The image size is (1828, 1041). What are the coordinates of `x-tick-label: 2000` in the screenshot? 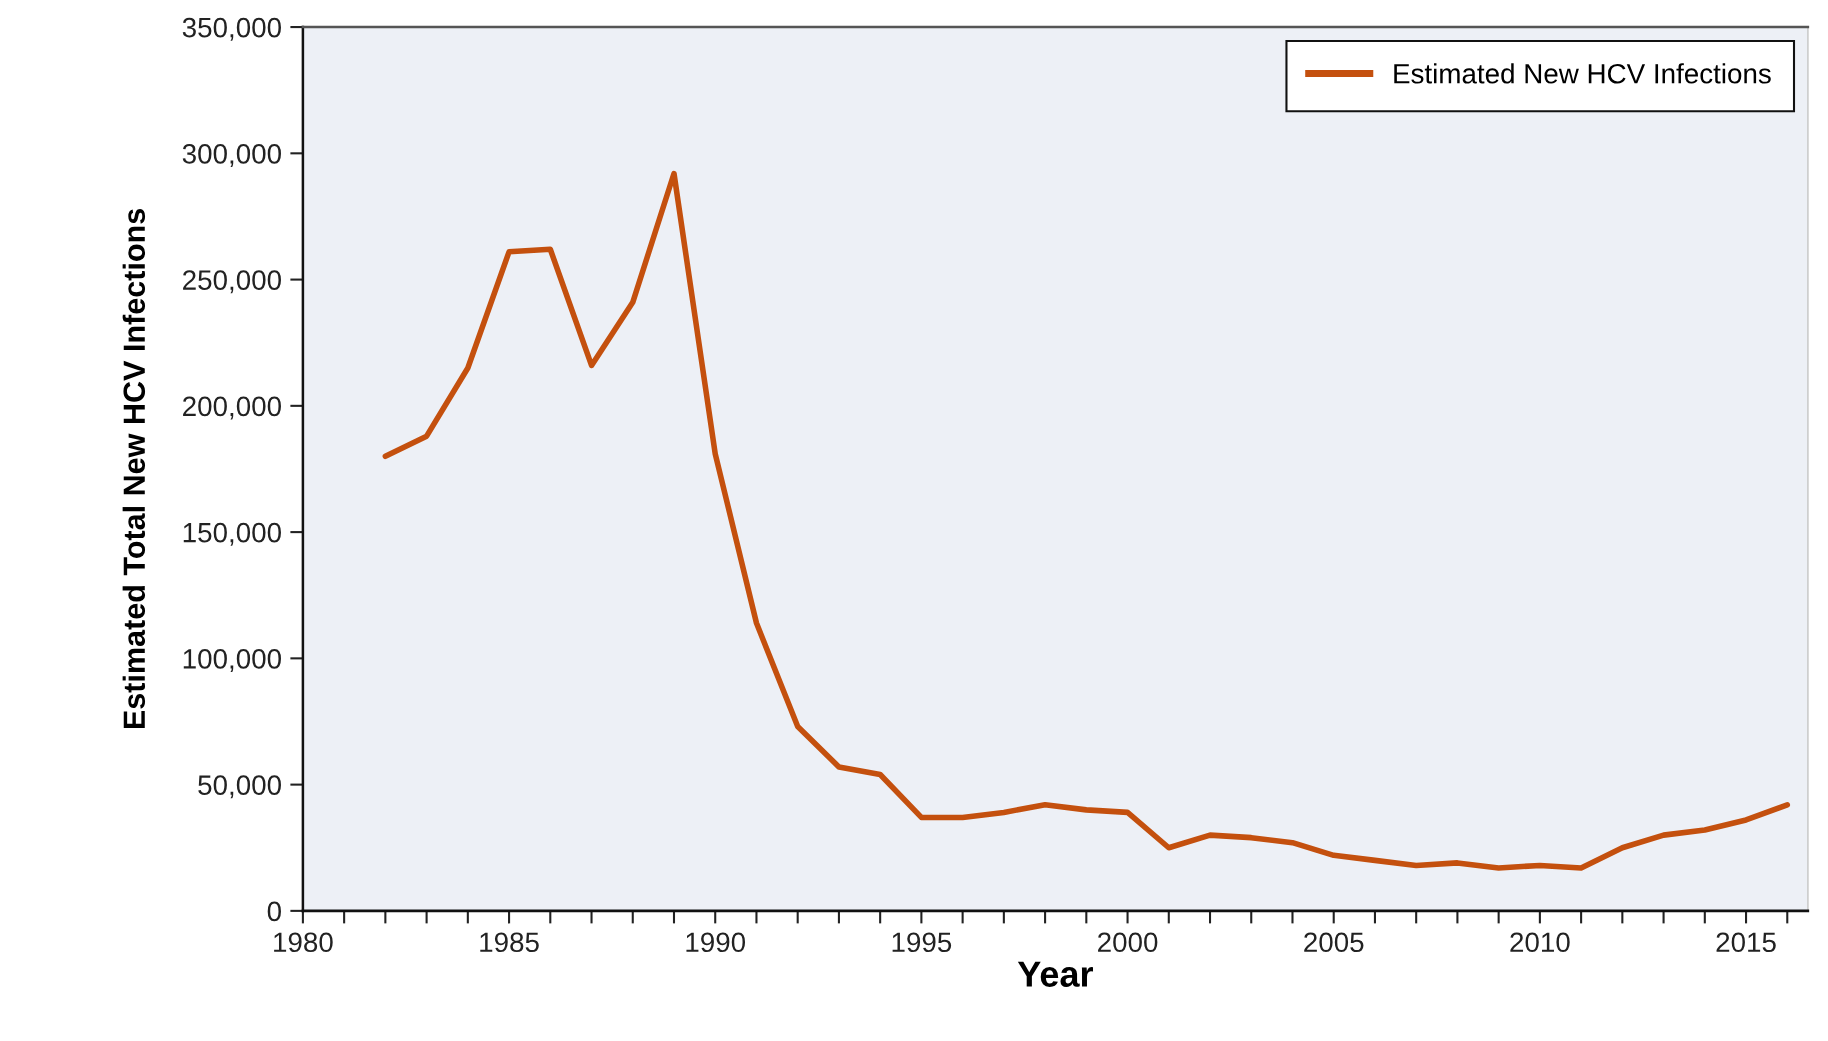 It's located at (1128, 942).